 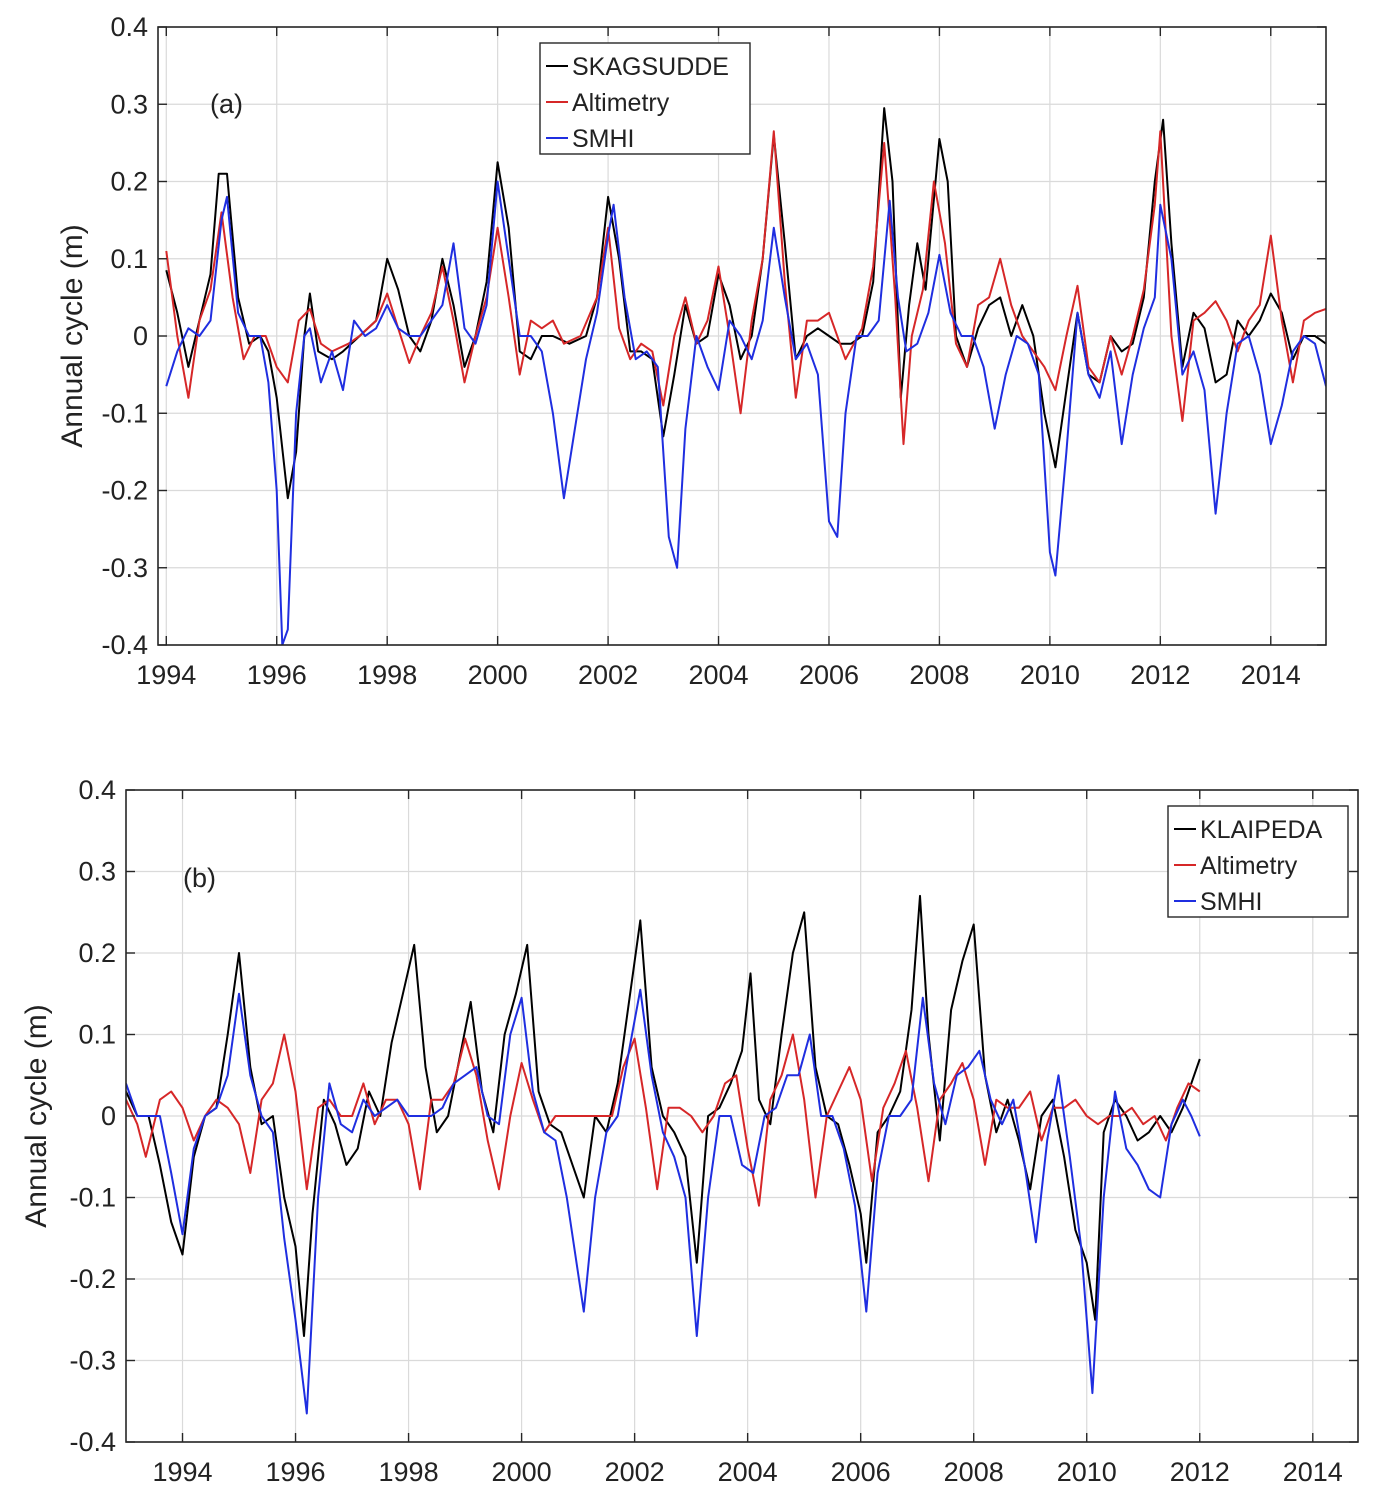 I want to click on panel-a-x-tick-label: 1996, so click(x=277, y=675).